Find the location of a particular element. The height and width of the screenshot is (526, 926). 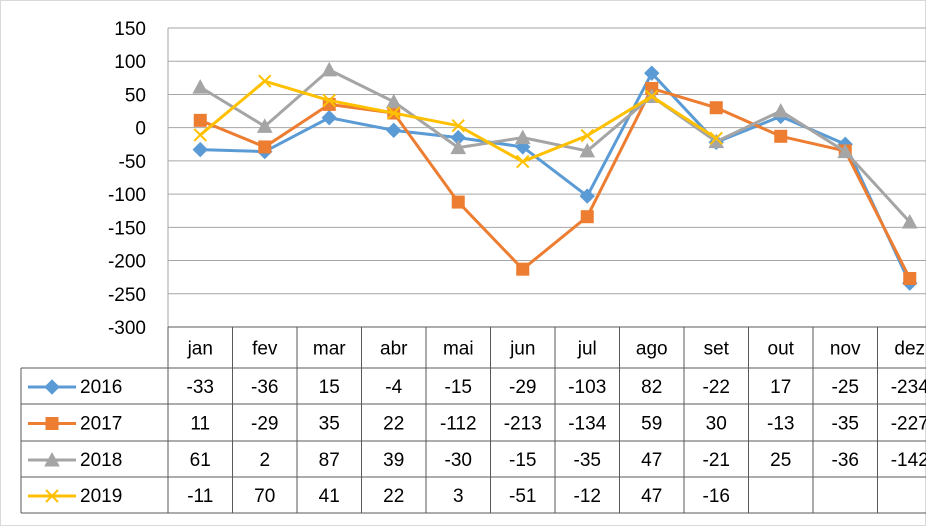

table-value: -227 is located at coordinates (908, 424).